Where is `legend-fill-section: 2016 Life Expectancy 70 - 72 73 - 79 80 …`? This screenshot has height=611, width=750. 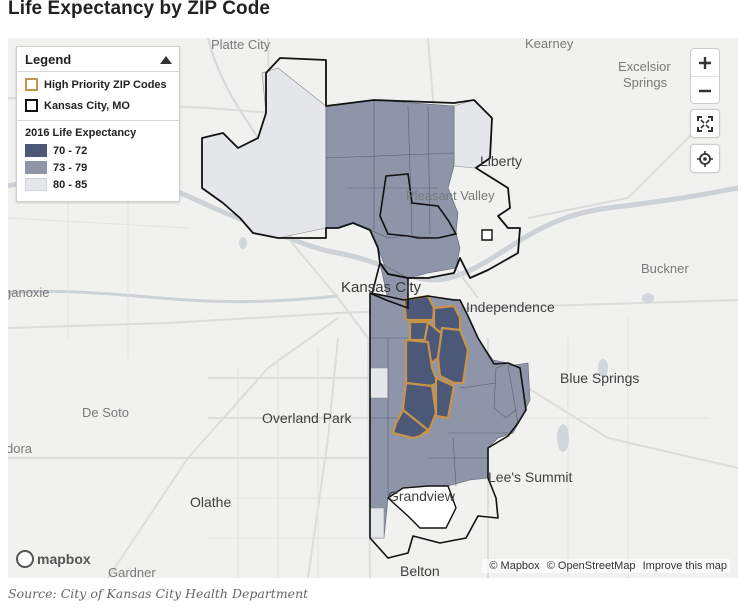
legend-fill-section: 2016 Life Expectancy 70 - 72 73 - 79 80 … is located at coordinates (98, 160).